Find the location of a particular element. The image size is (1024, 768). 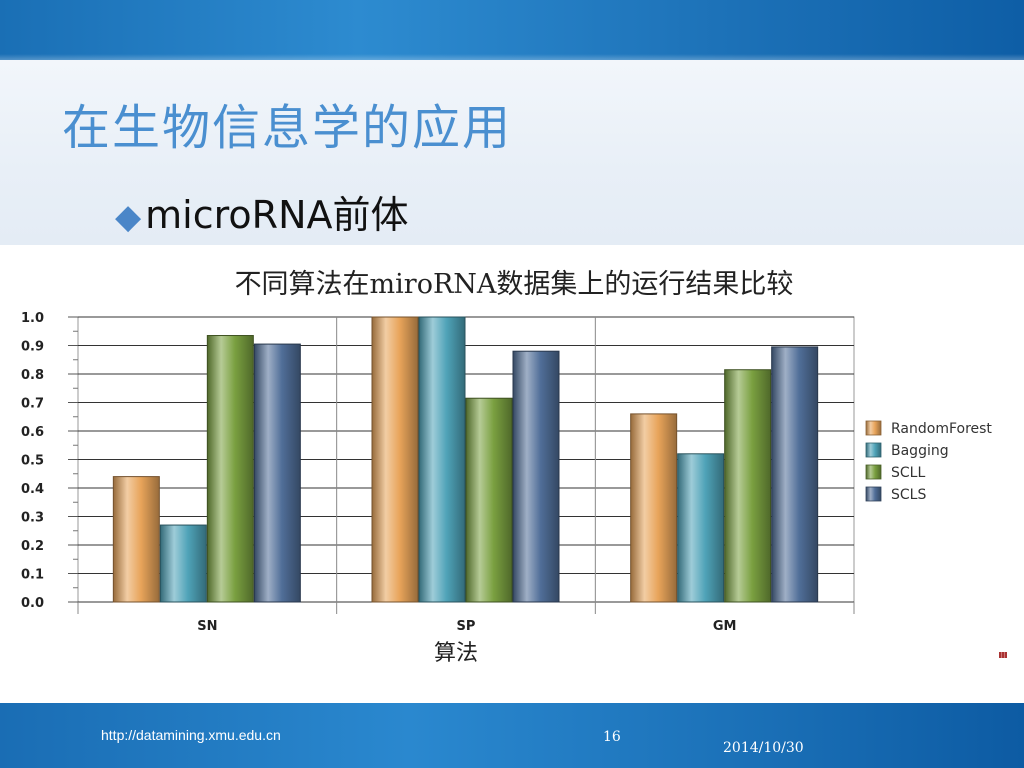

y-tick-label: 0.4 is located at coordinates (32, 489).